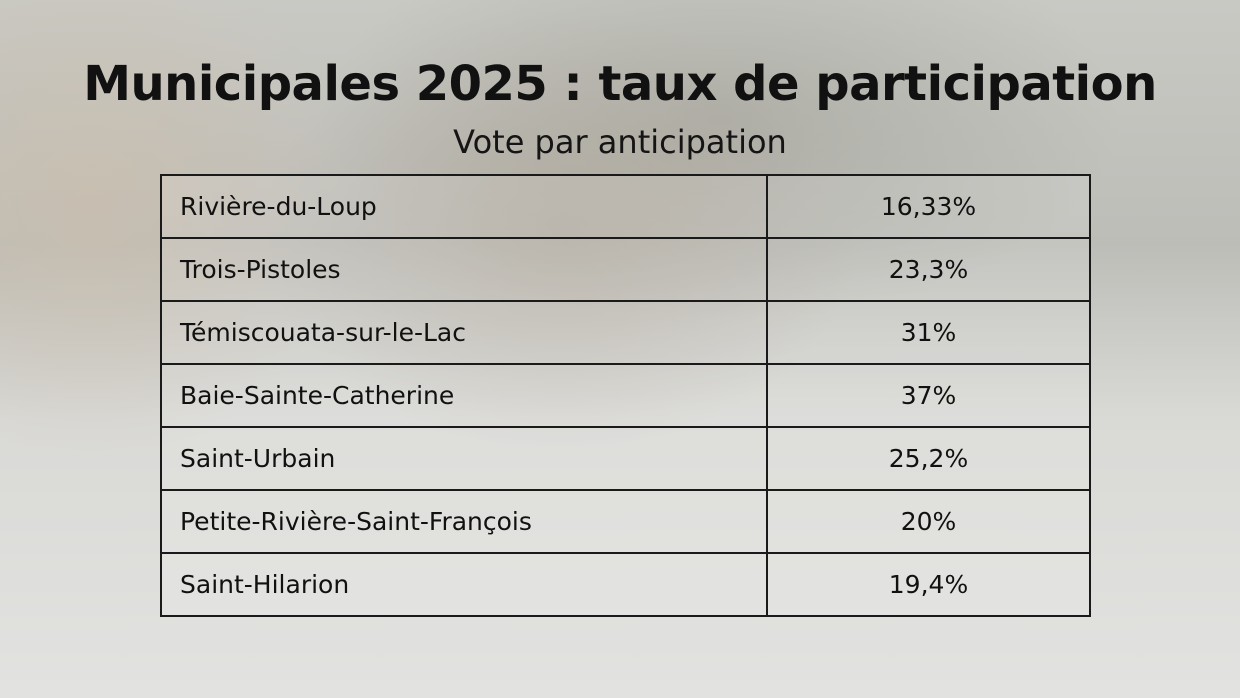 The height and width of the screenshot is (698, 1240). I want to click on municipality: Témiscouata-sur-le-Lac, so click(464, 332).